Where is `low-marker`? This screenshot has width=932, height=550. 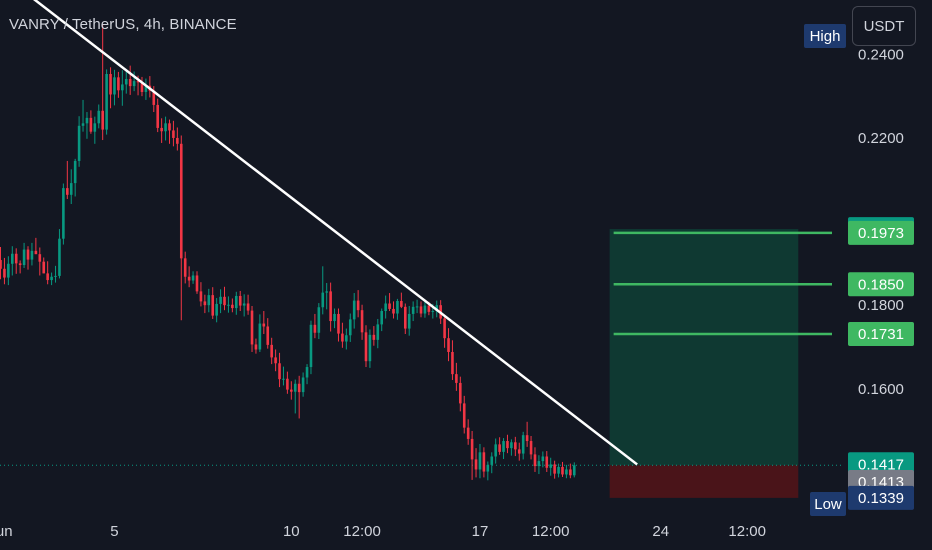
low-marker is located at coordinates (828, 504).